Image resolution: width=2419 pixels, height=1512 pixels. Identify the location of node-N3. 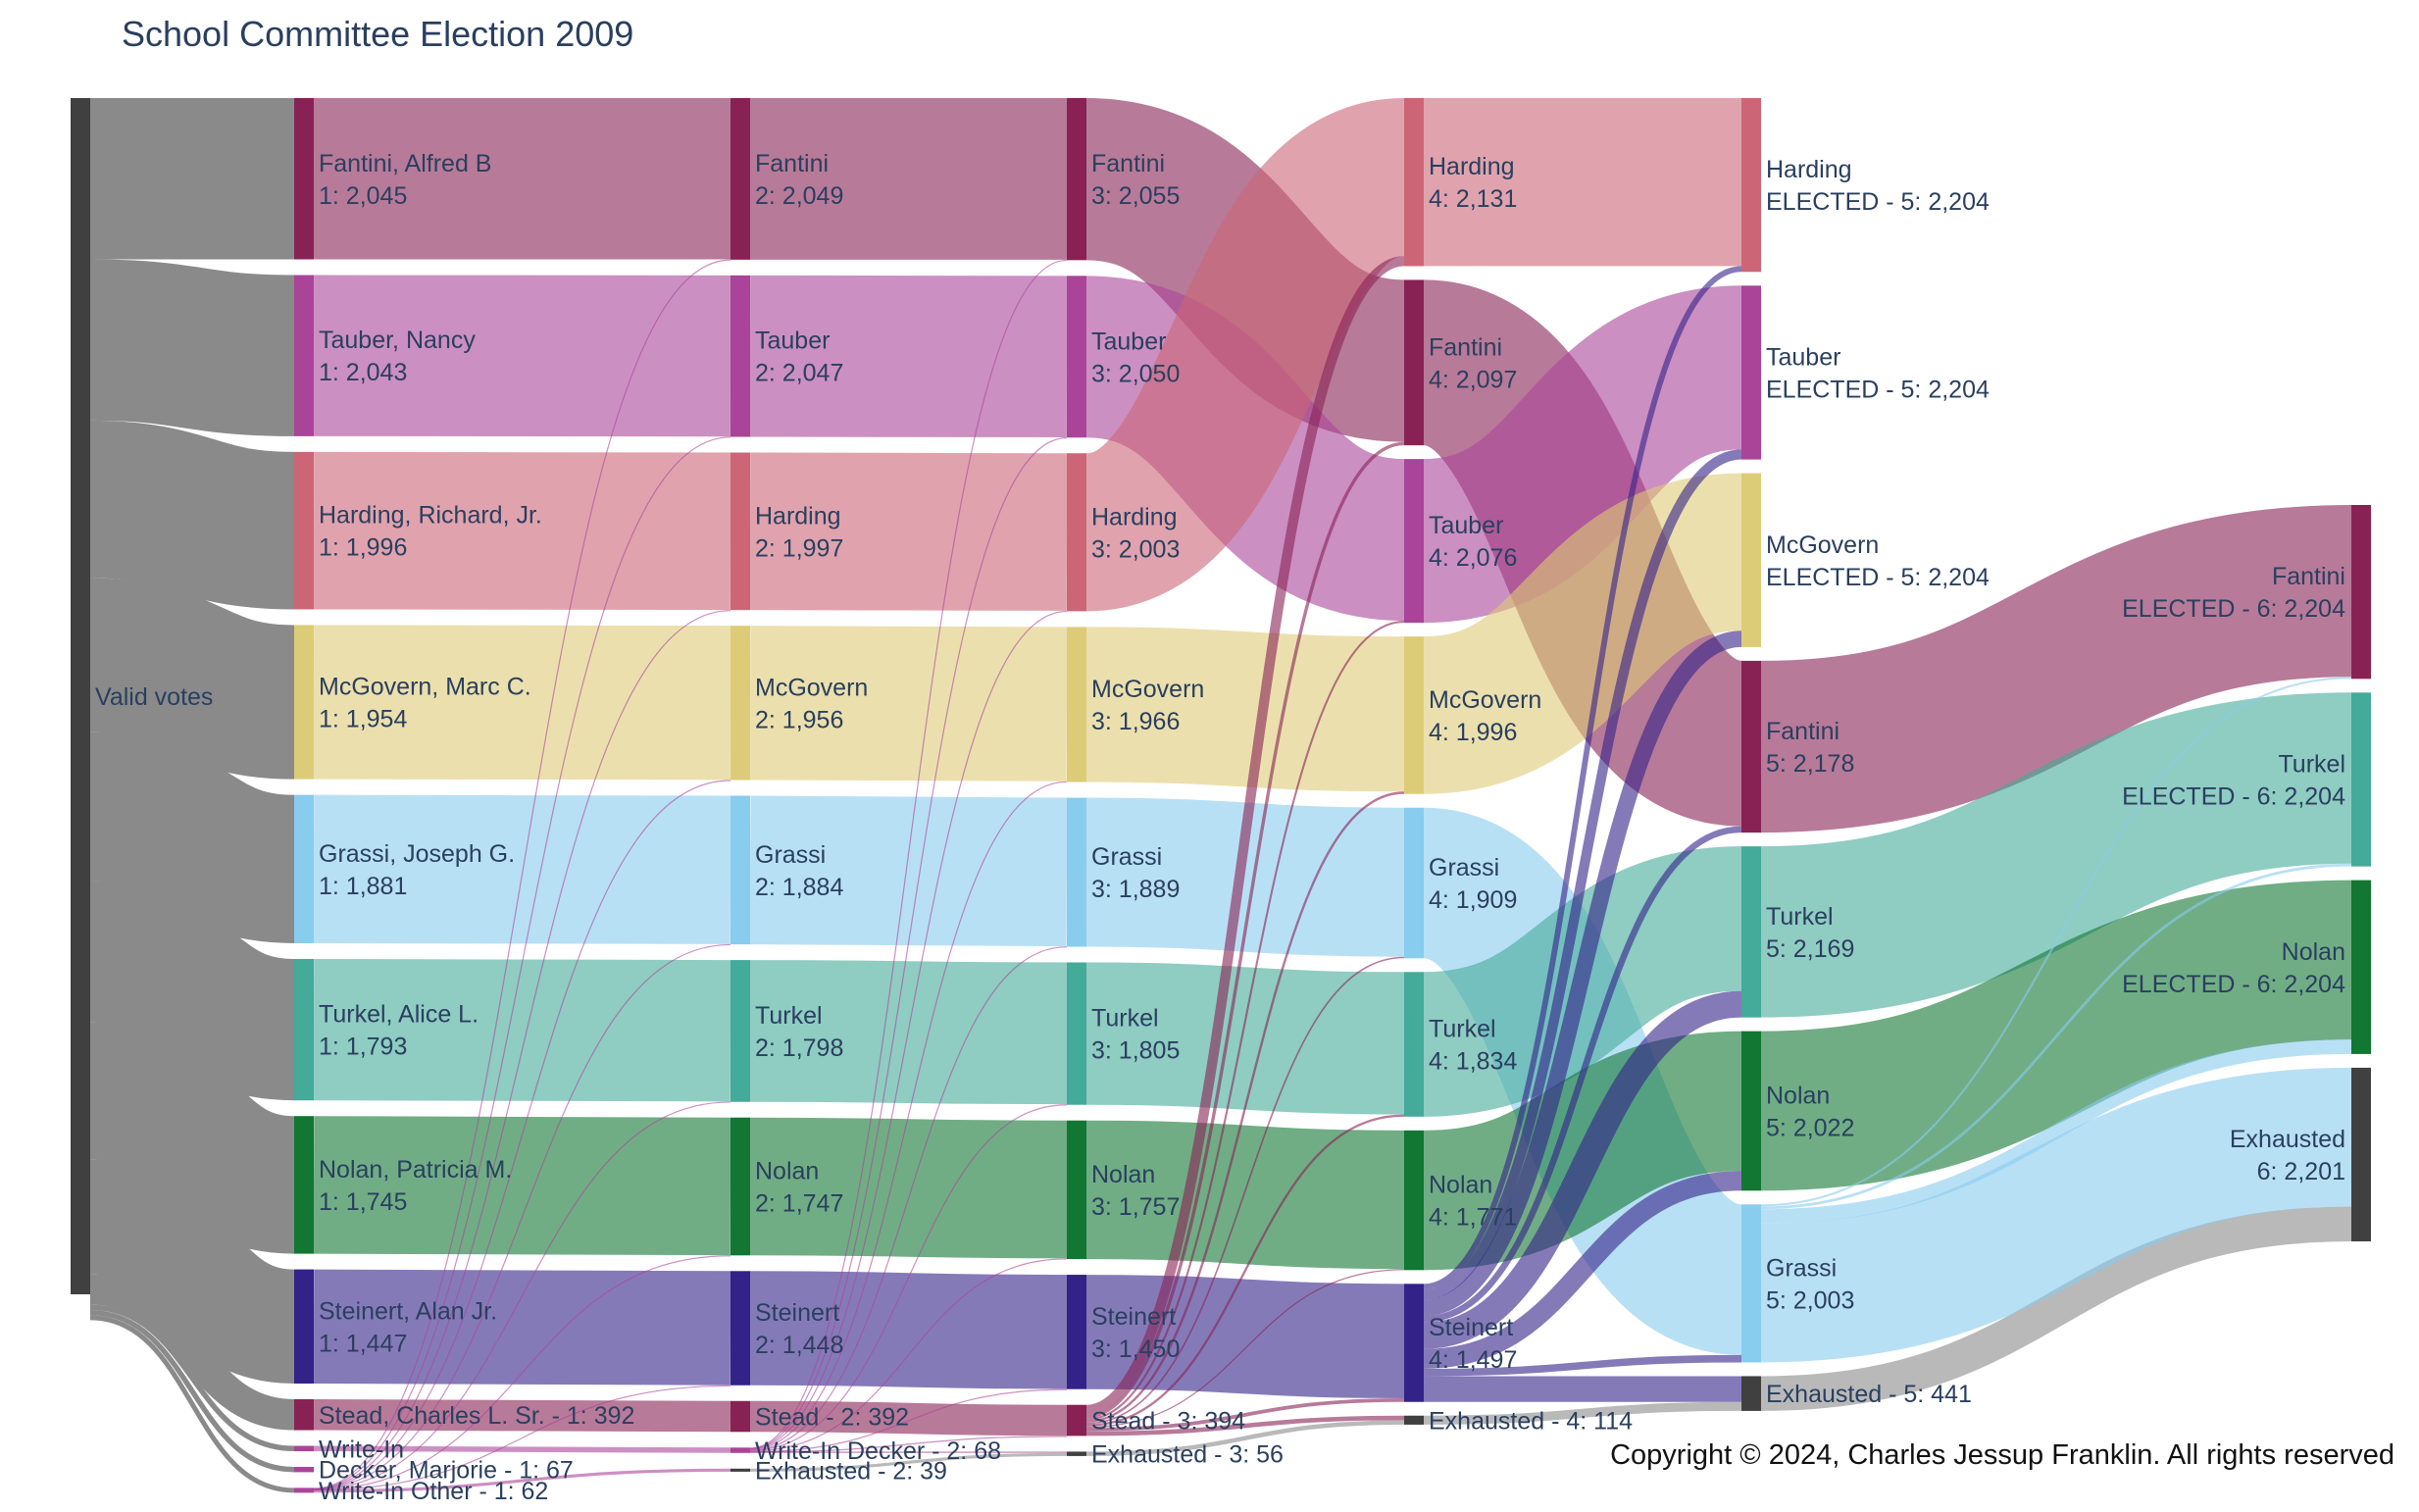
(1076, 1190).